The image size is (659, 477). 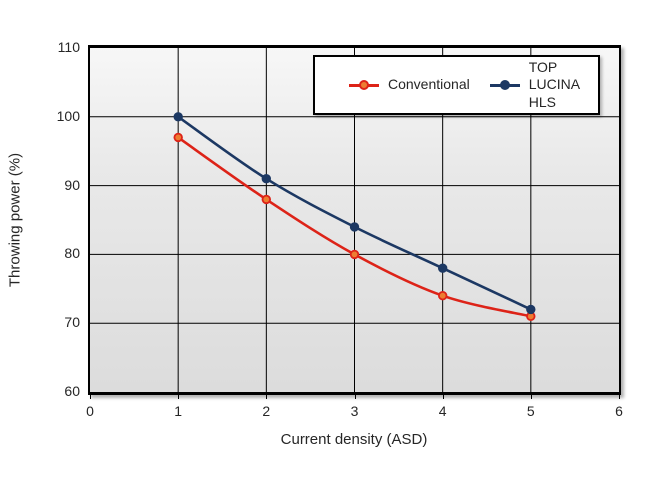 What do you see at coordinates (266, 411) in the screenshot?
I see `x-tick-label: 2` at bounding box center [266, 411].